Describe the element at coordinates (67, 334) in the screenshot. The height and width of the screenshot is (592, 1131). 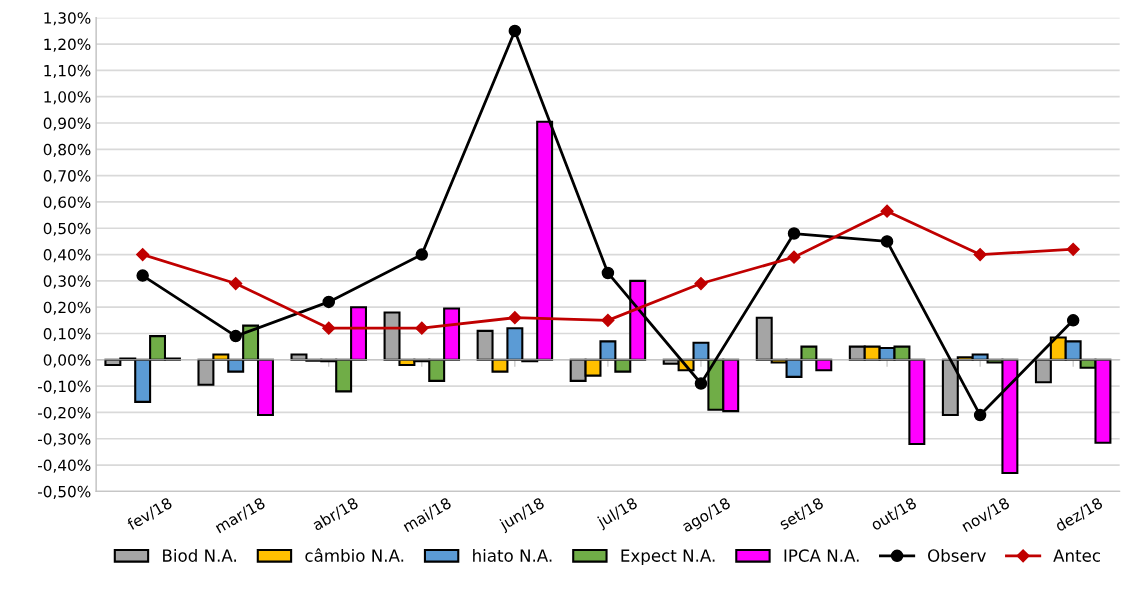
I see `y-tick-label: 0,10%` at that location.